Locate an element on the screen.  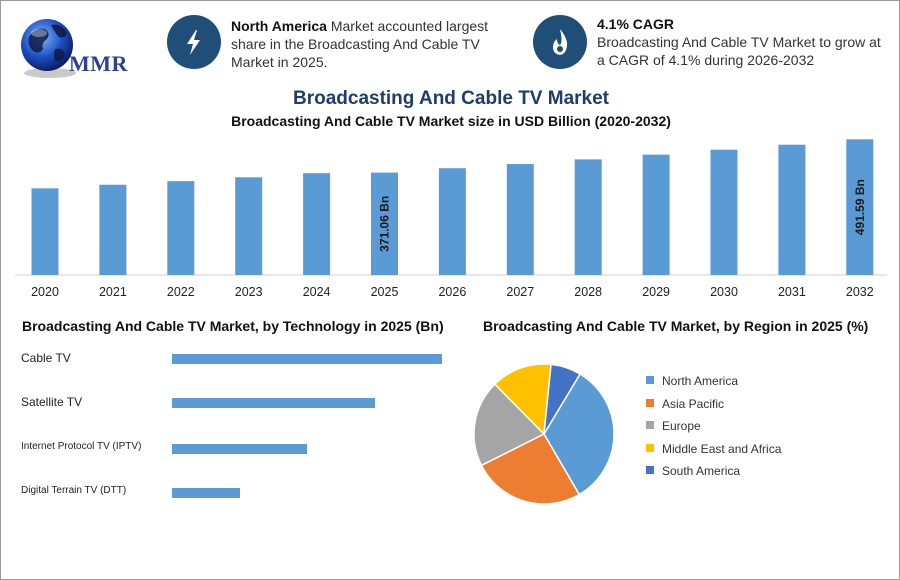
legend-item: North America is located at coordinates (692, 381).